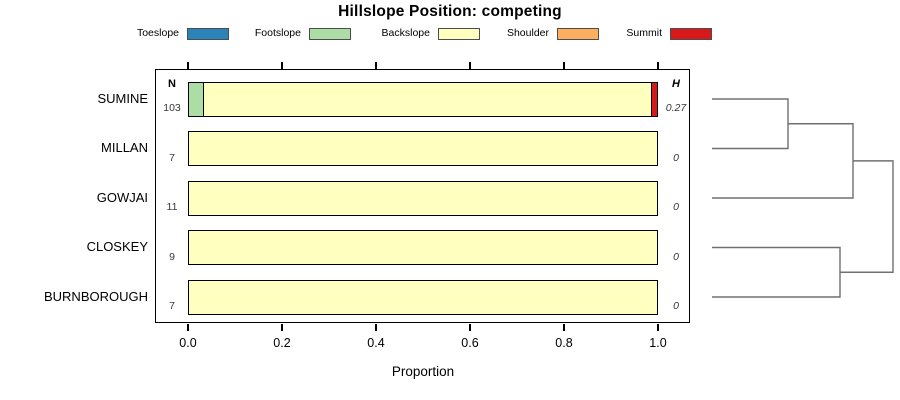  I want to click on n-column-header: N, so click(172, 84).